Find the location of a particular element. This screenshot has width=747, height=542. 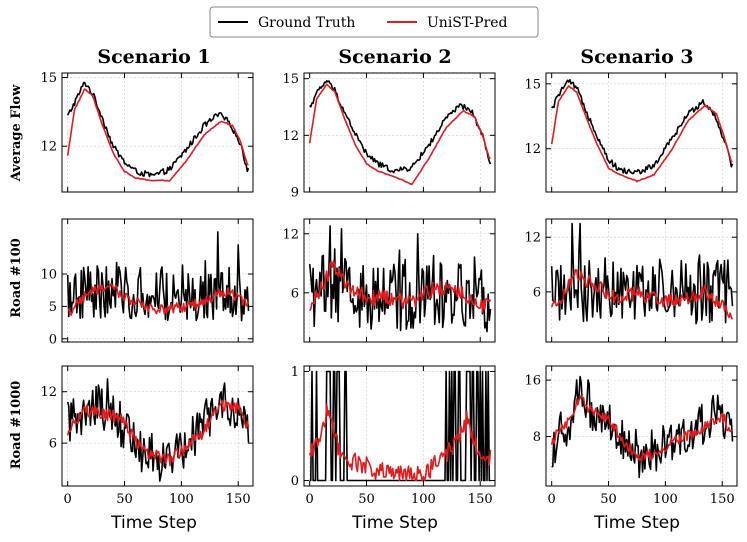

panel-2-3-frame is located at coordinates (399, 426).